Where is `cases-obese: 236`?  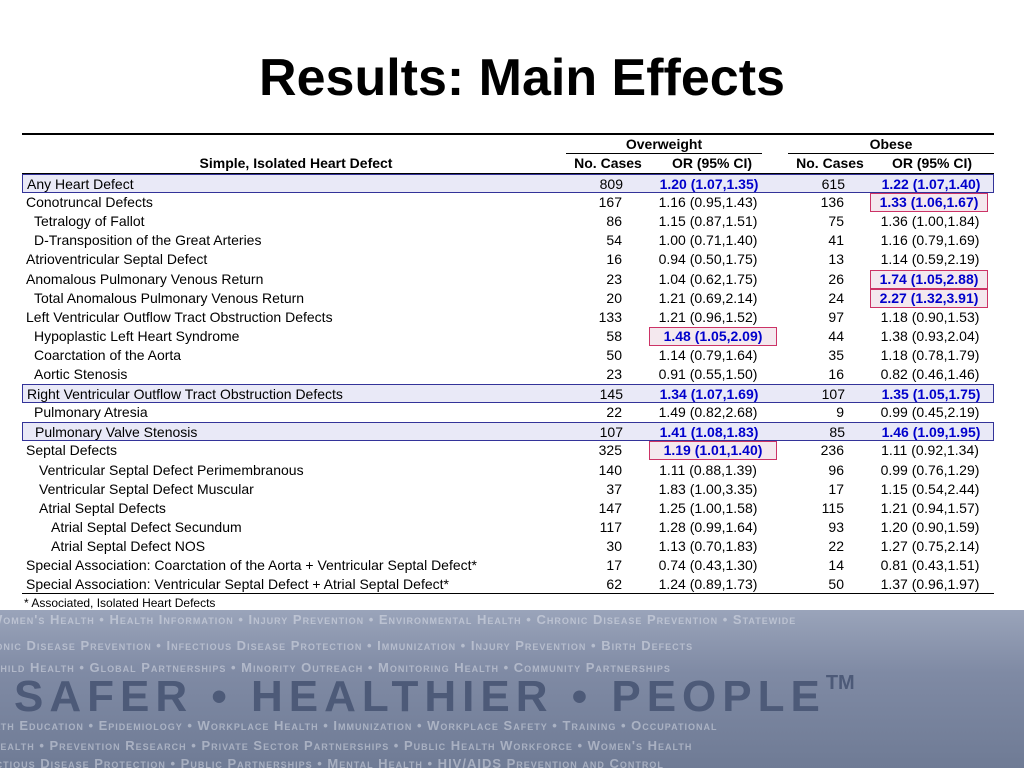 cases-obese: 236 is located at coordinates (832, 450).